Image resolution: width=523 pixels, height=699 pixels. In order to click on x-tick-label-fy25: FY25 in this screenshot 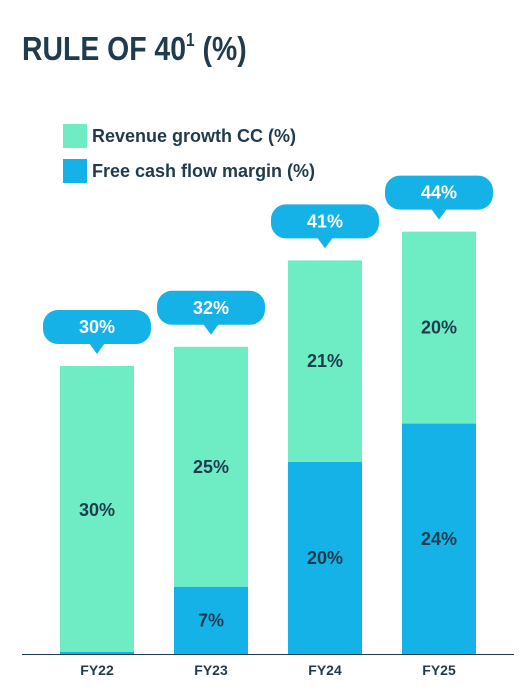, I will do `click(439, 670)`.